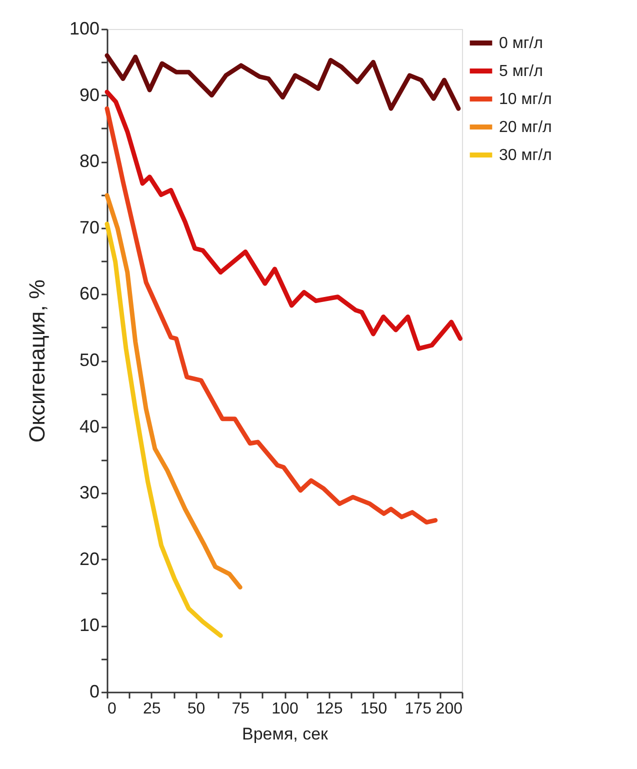  Describe the element at coordinates (89, 492) in the screenshot. I see `y-tick-label: 30` at that location.